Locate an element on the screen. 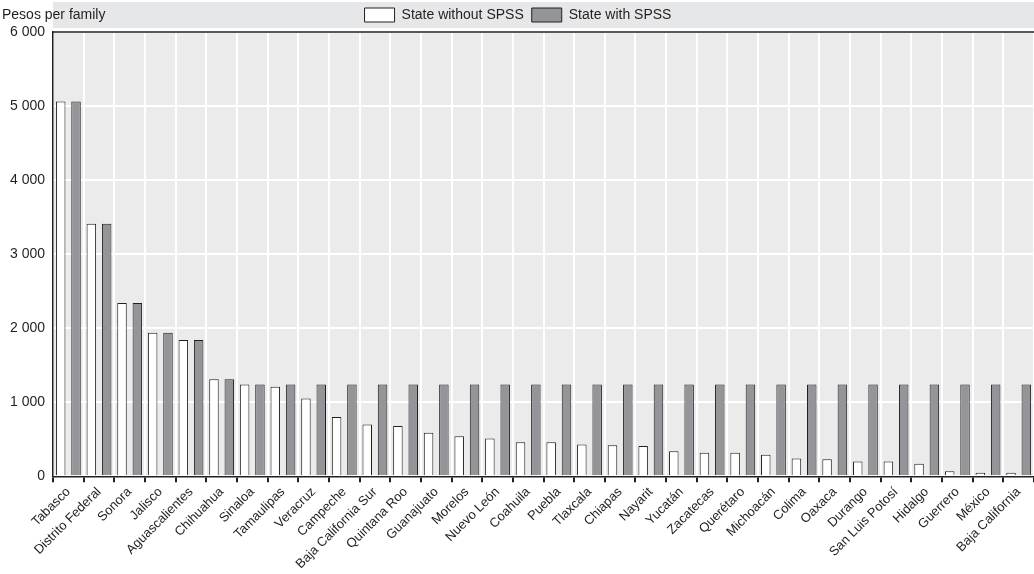  y-tick-label: 2 000 is located at coordinates (27, 327).